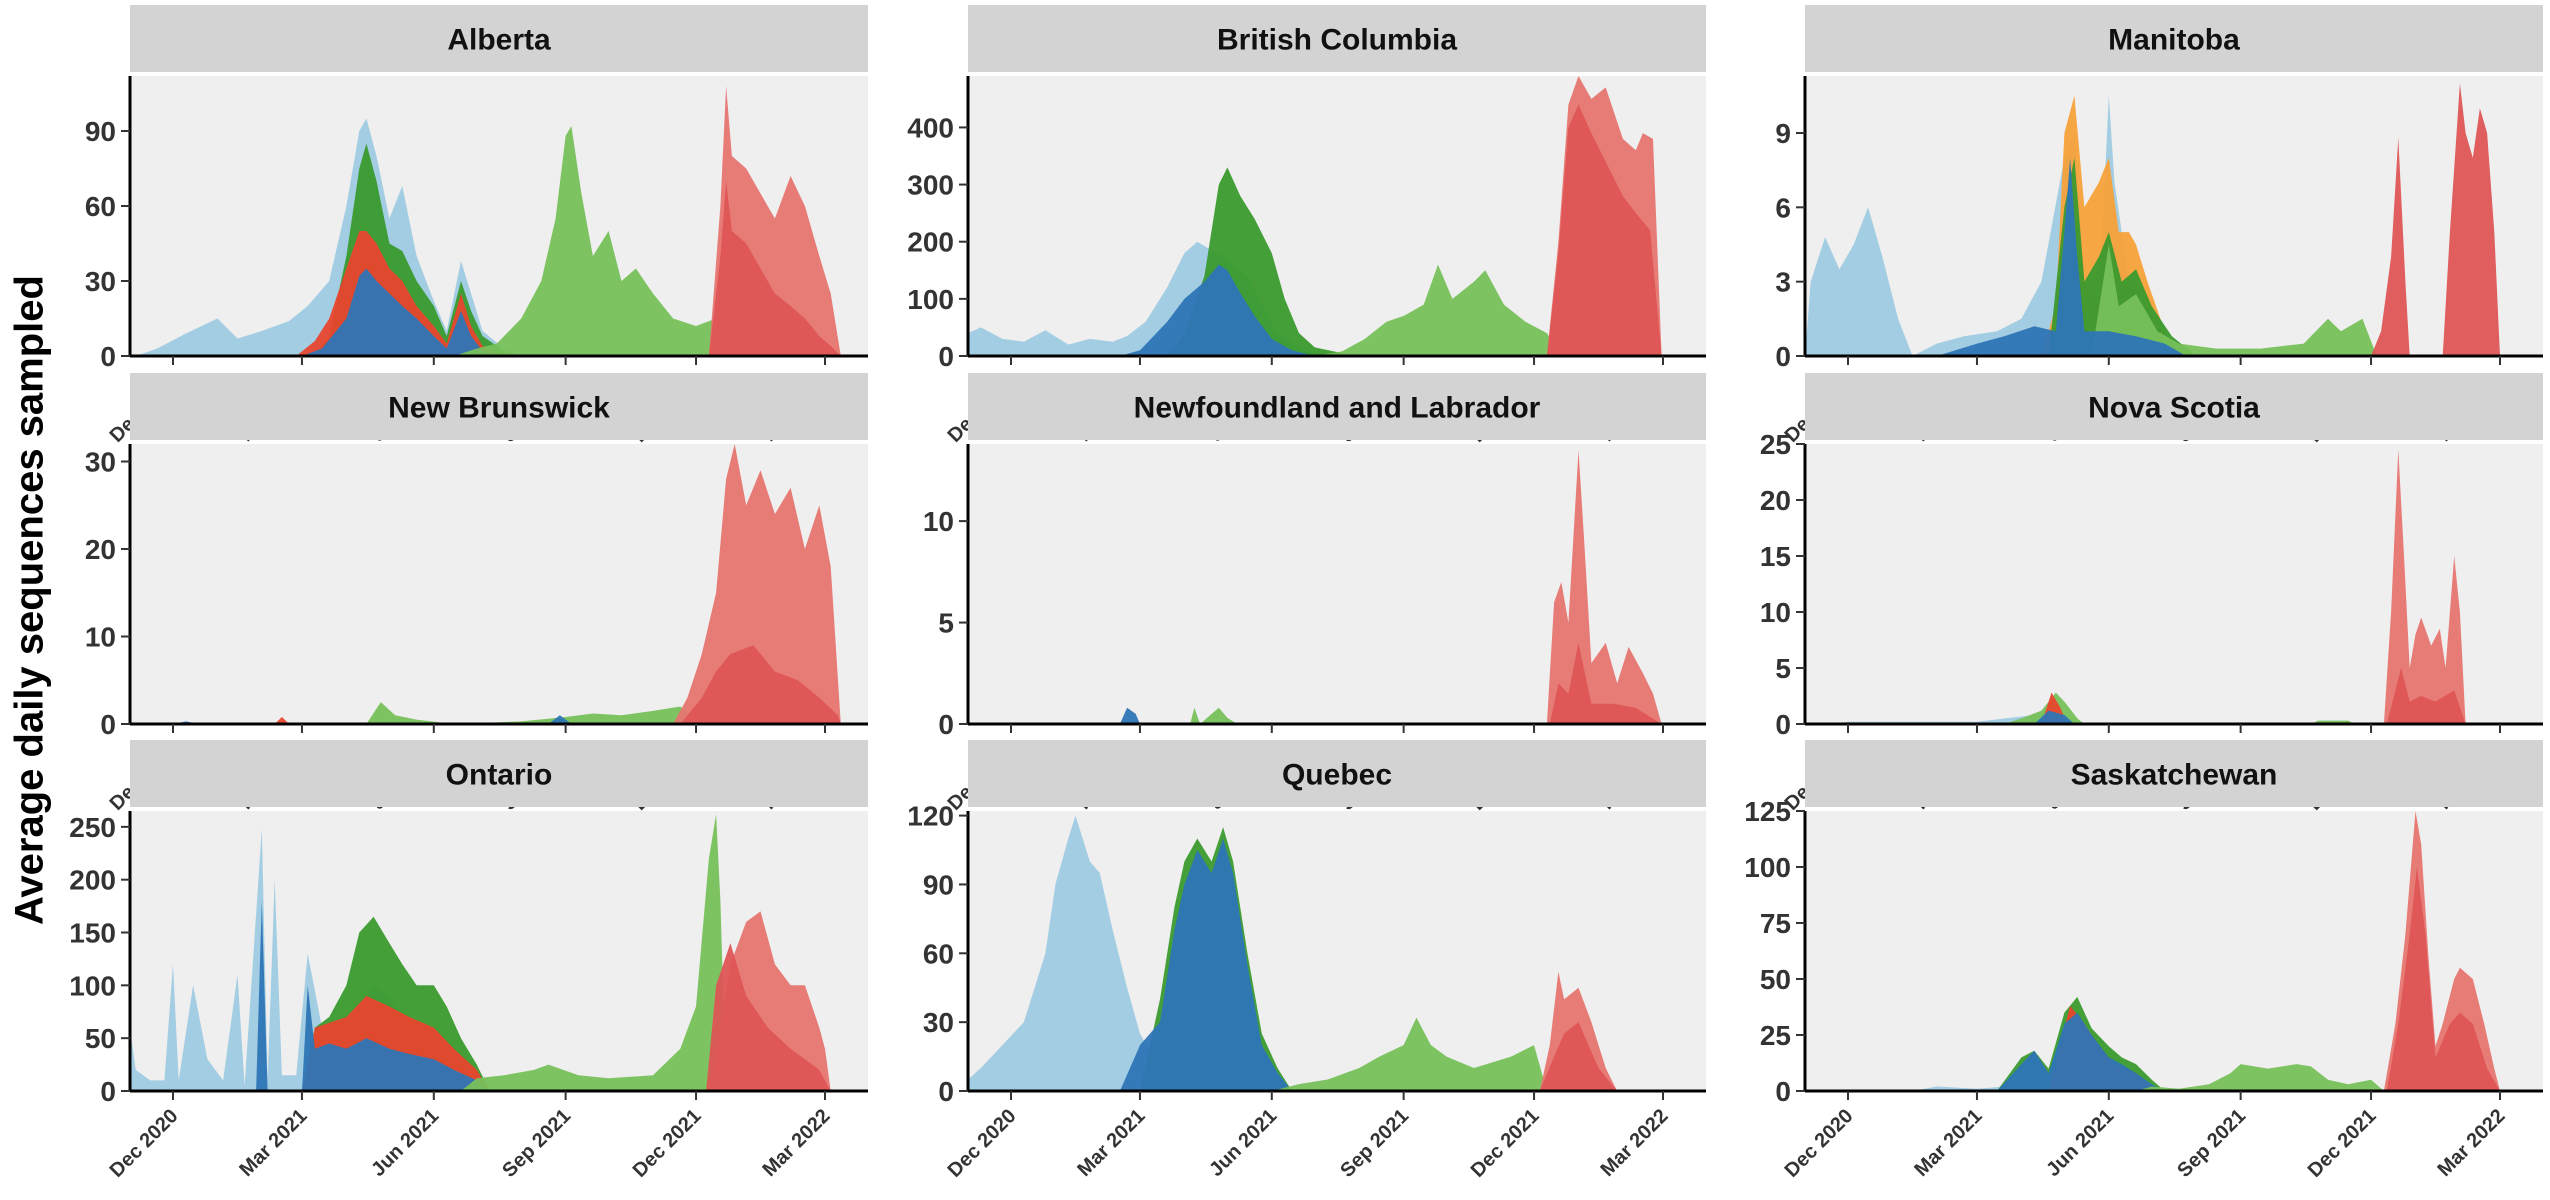 This screenshot has width=2550, height=1200. What do you see at coordinates (1775, 923) in the screenshot?
I see `y-tick-label: 75` at bounding box center [1775, 923].